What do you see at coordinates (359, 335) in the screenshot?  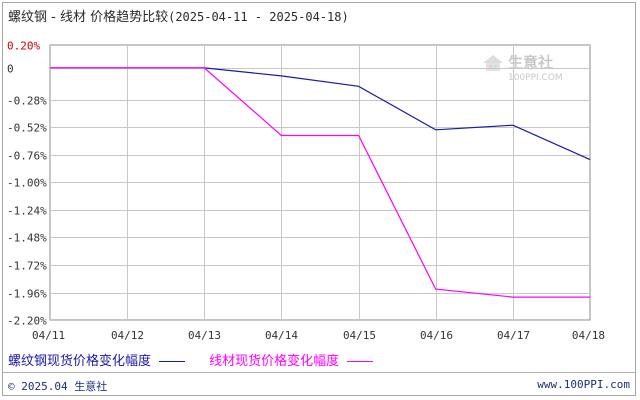 I see `x-tick-label: 04/15` at bounding box center [359, 335].